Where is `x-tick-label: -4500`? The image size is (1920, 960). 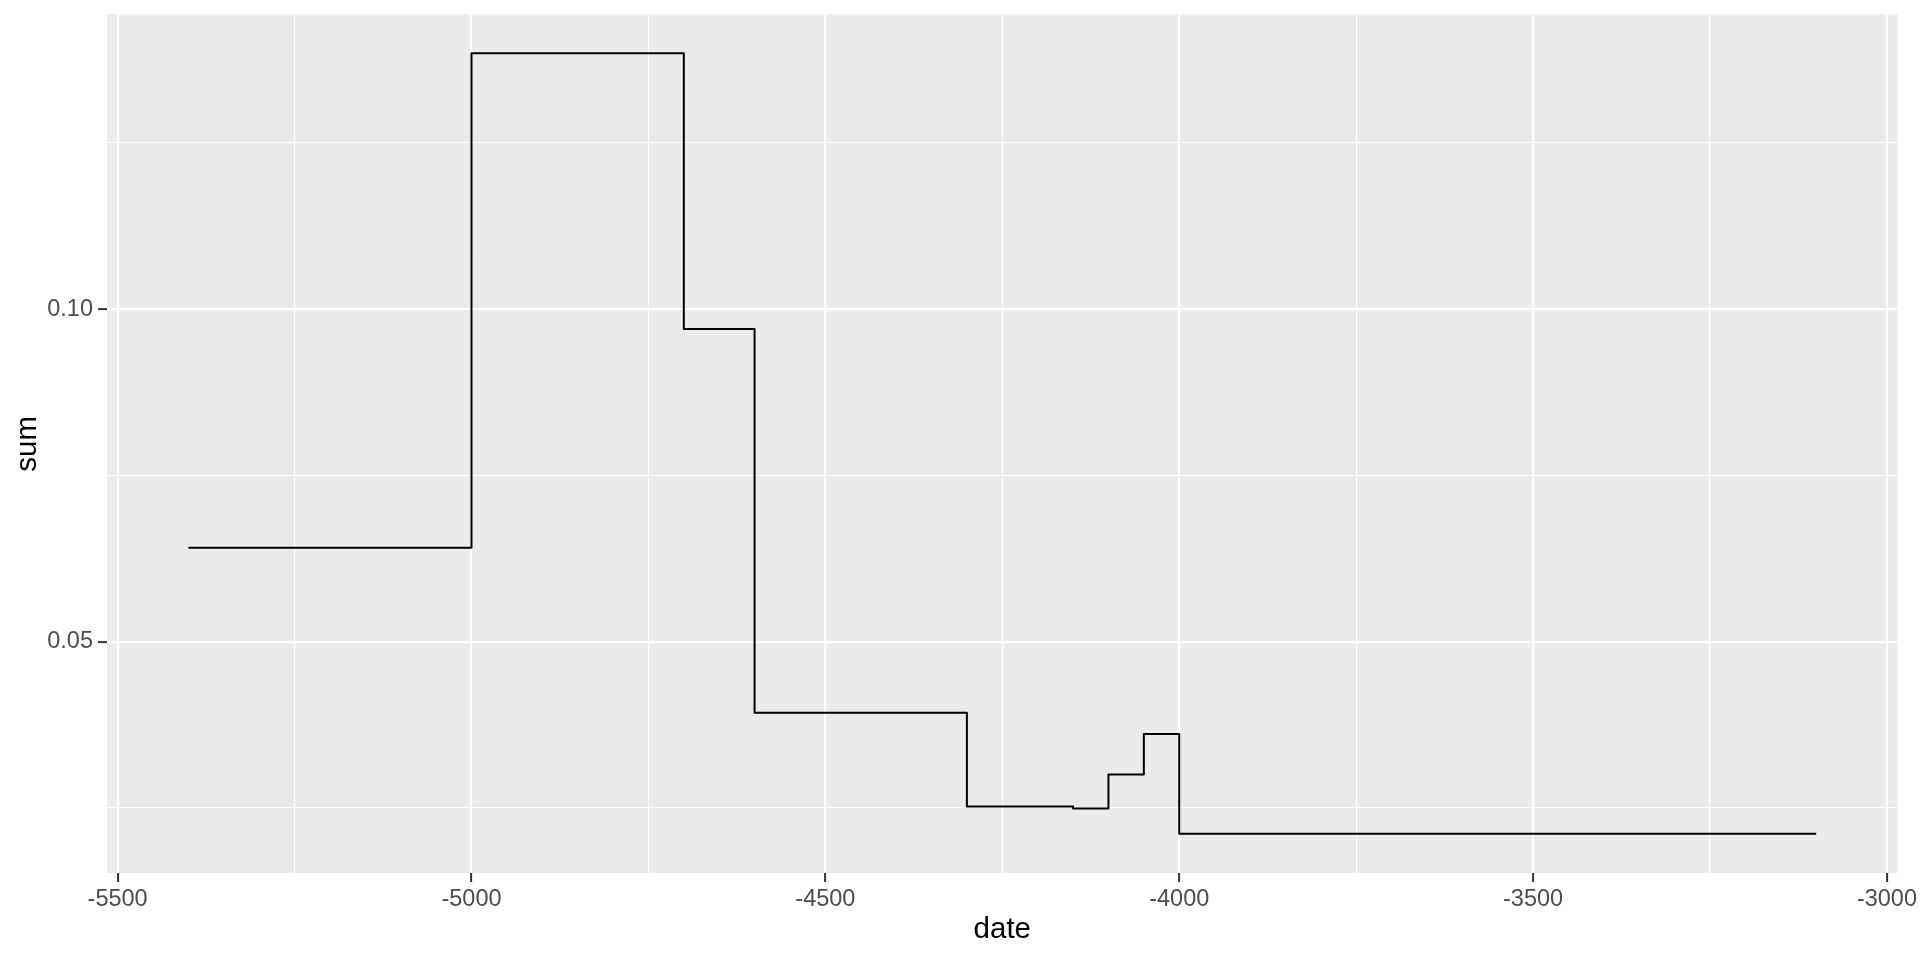 x-tick-label: -4500 is located at coordinates (825, 897).